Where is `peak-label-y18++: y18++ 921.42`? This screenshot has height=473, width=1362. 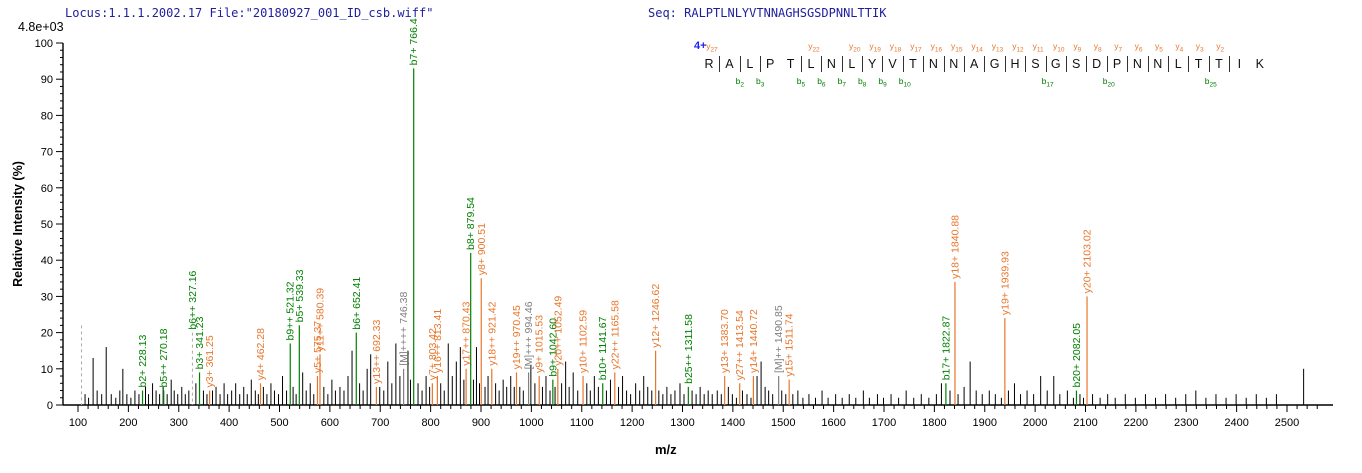
peak-label-y18++: y18++ 921.42 is located at coordinates (492, 333).